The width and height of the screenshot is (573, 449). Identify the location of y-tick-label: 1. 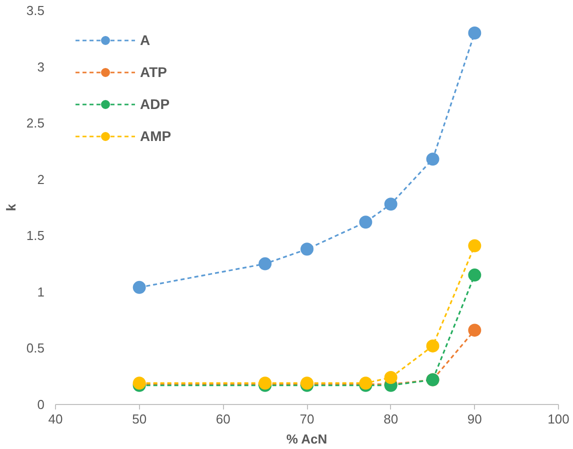
(41, 292).